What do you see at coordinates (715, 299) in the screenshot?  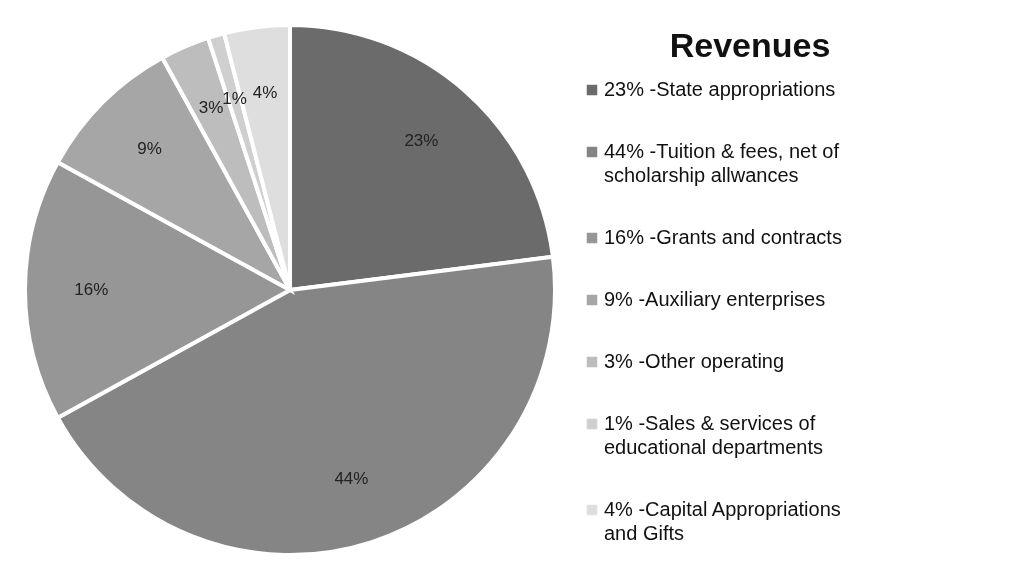 I see `legend-label: 9% -Auxiliary enterprises` at bounding box center [715, 299].